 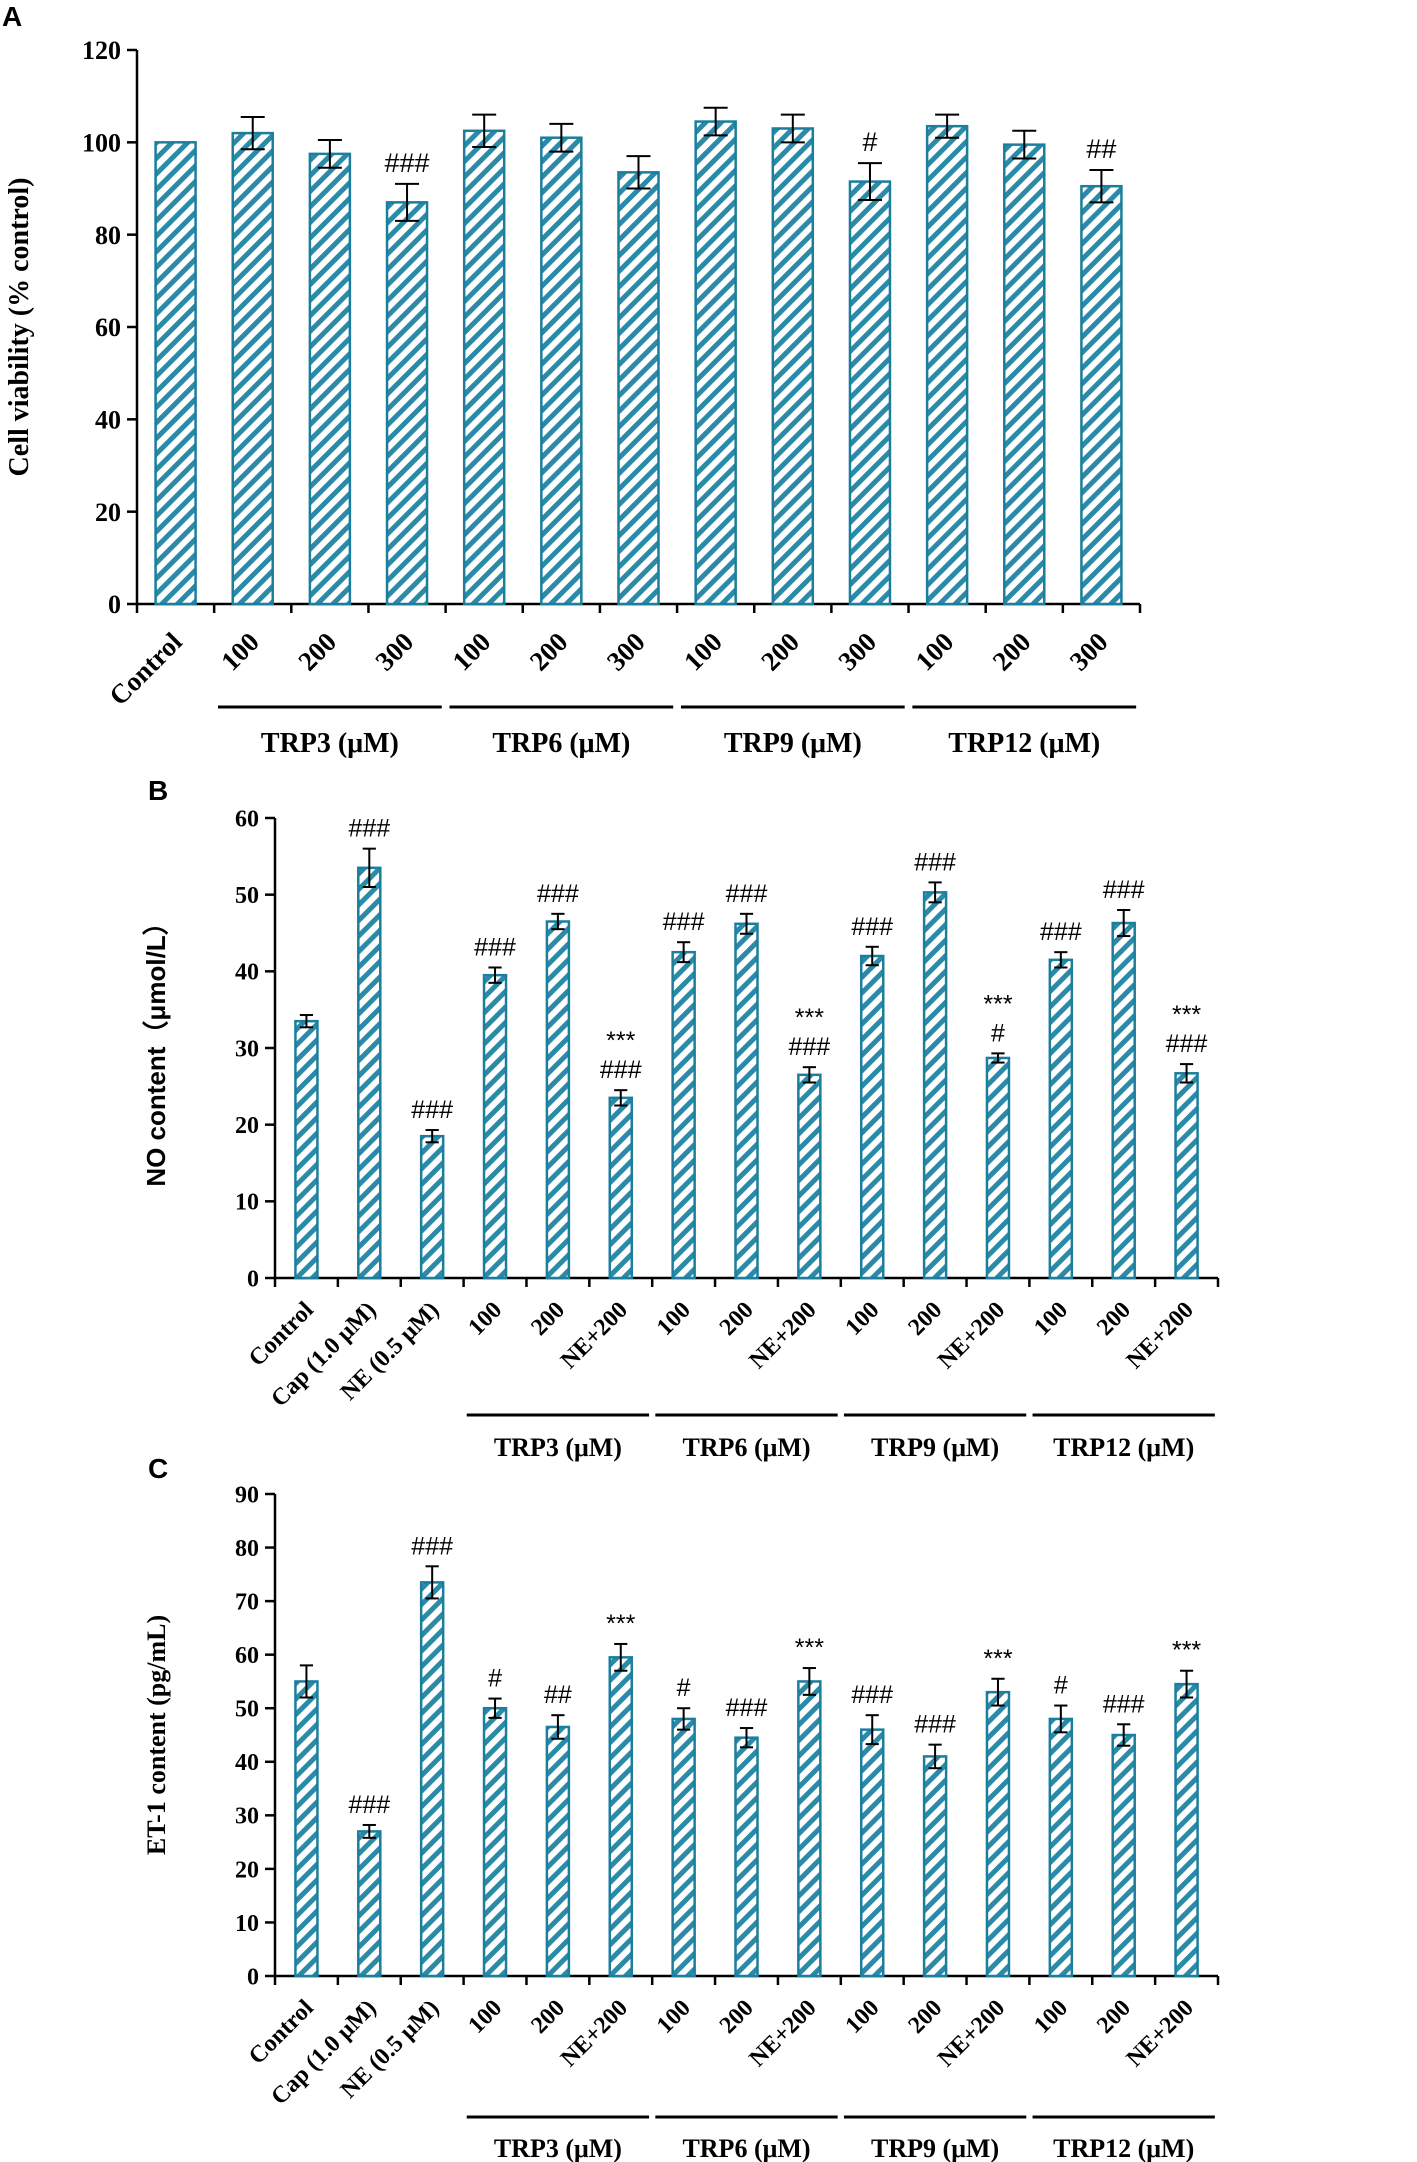 What do you see at coordinates (247, 1603) in the screenshot?
I see `y-tick-label: 70` at bounding box center [247, 1603].